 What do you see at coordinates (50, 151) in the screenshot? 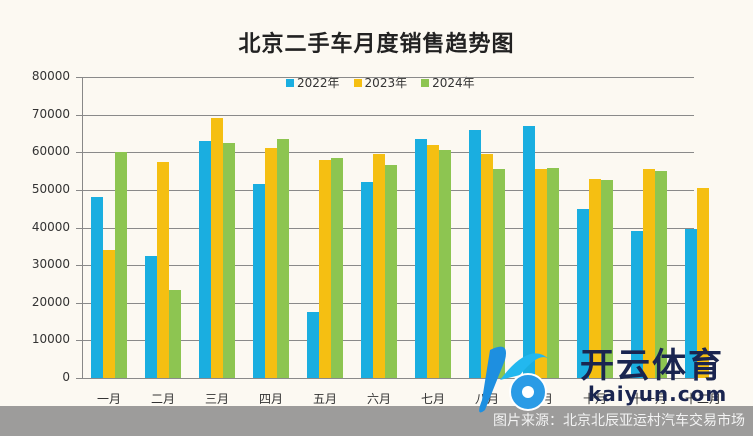
I see `y-tick-label: 60000` at bounding box center [50, 151].